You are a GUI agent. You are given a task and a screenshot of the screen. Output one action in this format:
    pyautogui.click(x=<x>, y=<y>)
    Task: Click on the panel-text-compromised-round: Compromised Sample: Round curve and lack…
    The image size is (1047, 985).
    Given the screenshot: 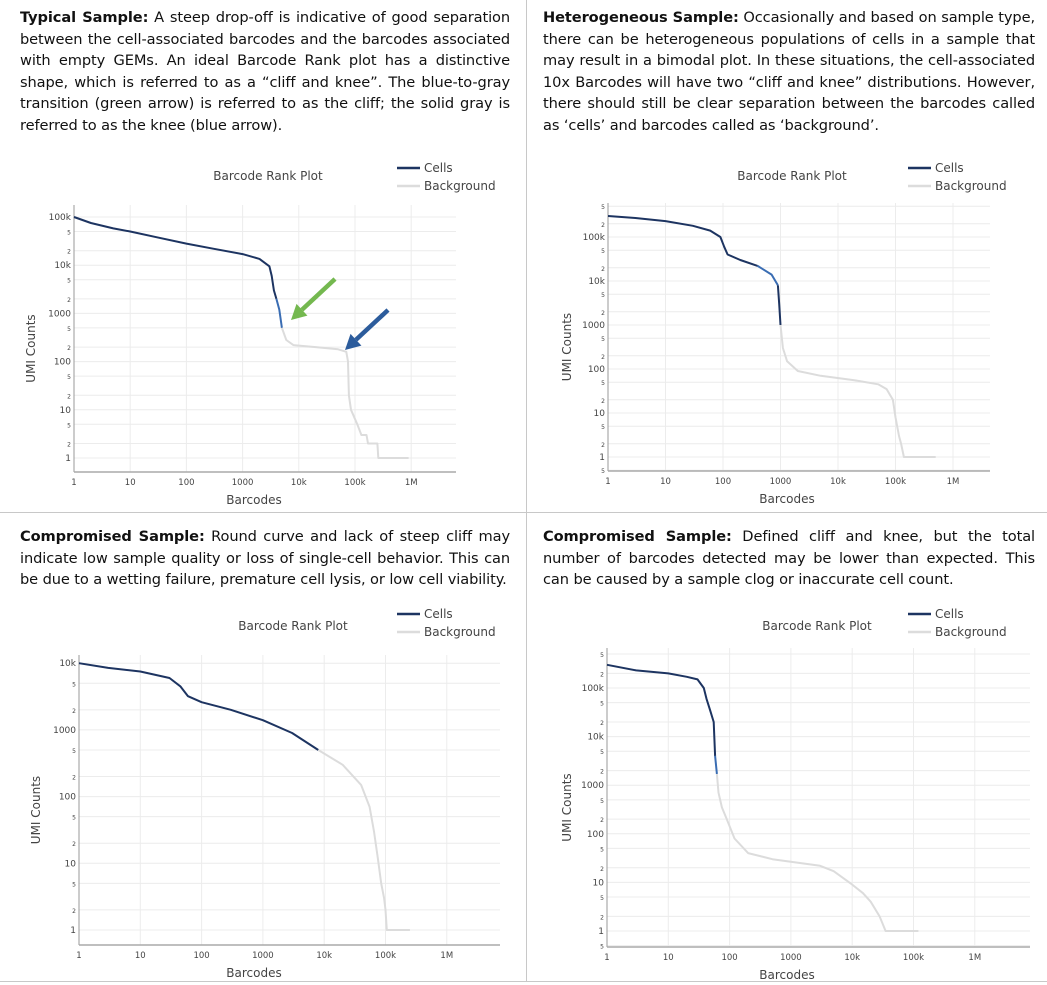 What is the action you would take?
    pyautogui.click(x=265, y=558)
    